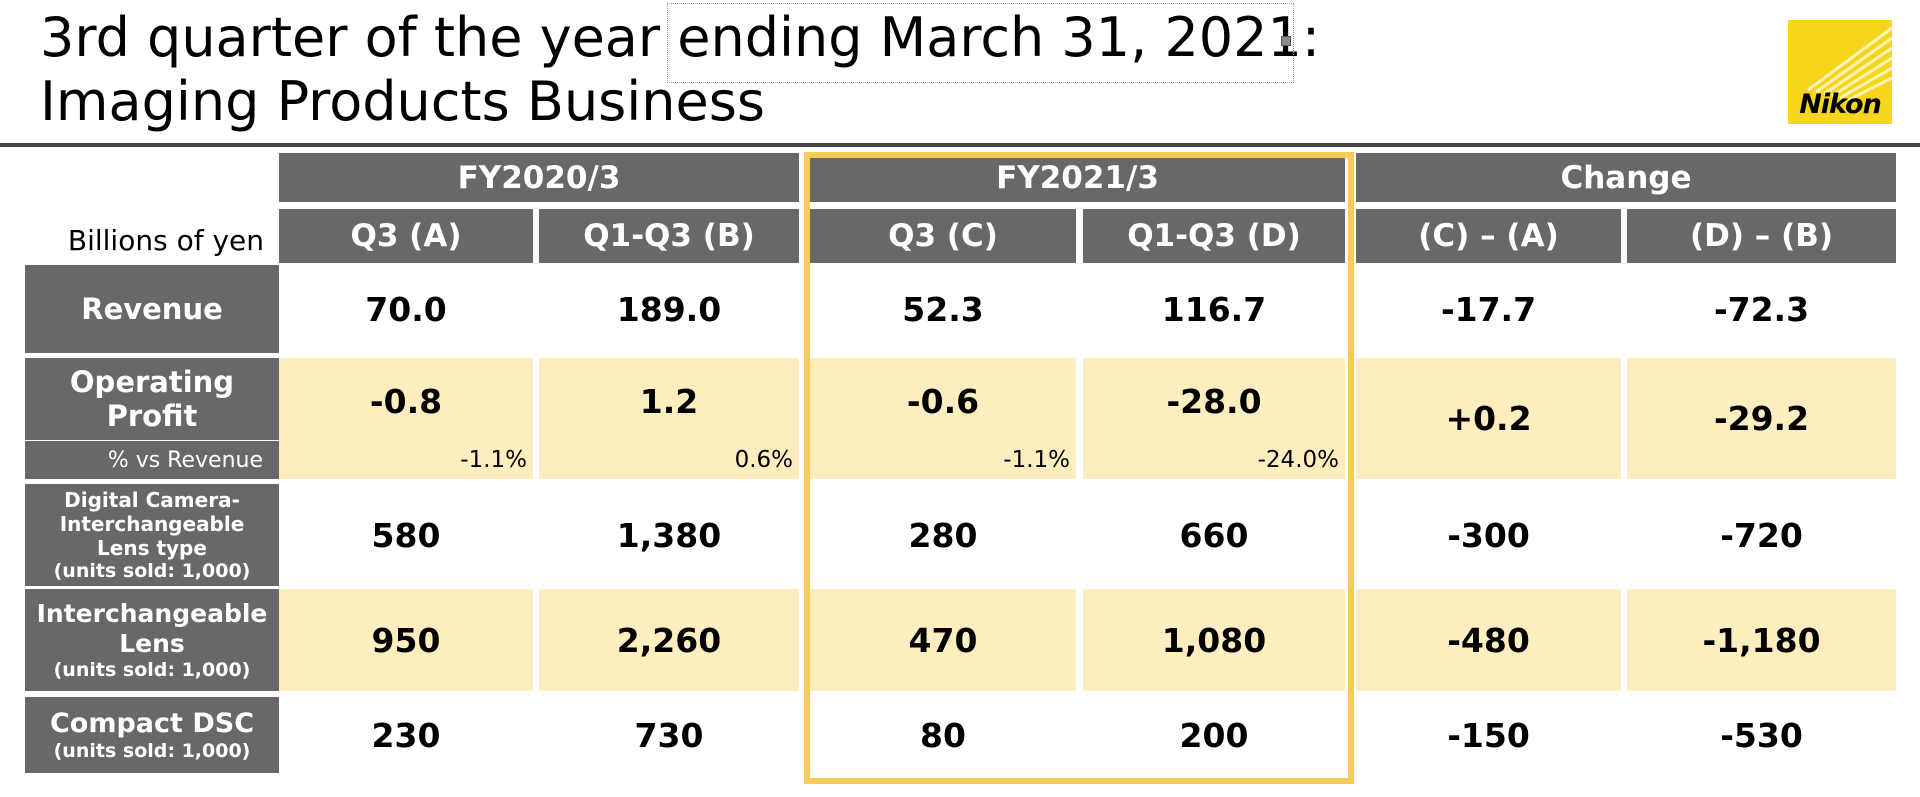  Describe the element at coordinates (943, 535) in the screenshot. I see `cell-dc-ilc-q3-c: 280` at that location.